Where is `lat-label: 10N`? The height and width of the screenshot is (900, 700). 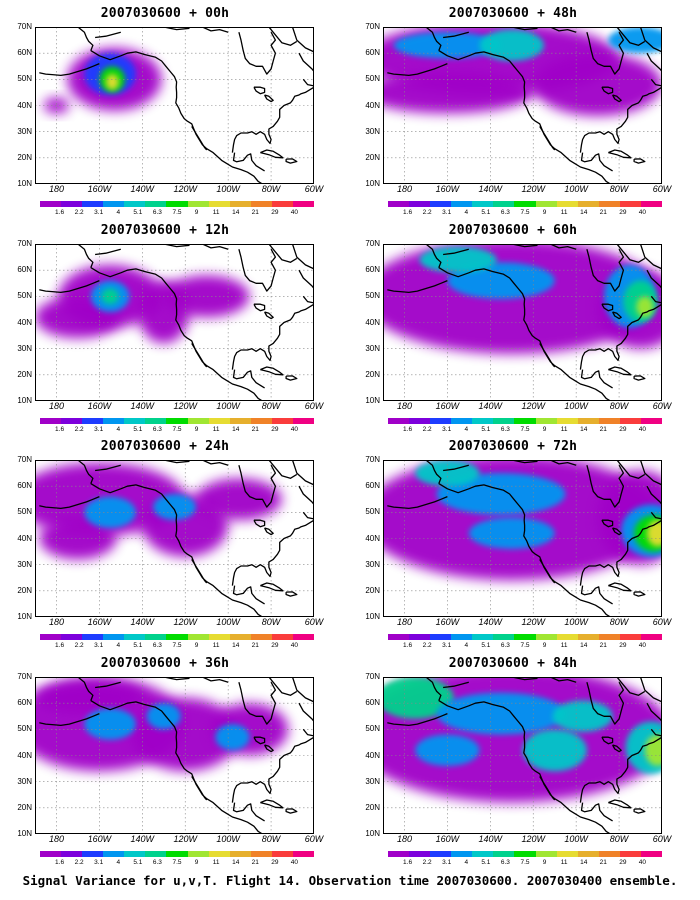
lat-label: 10N is located at coordinates (24, 183).